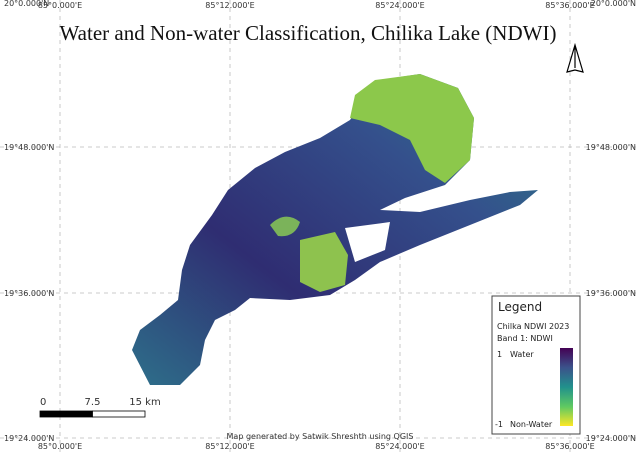  I want to click on legend-min-label: Non-Water, so click(531, 424).